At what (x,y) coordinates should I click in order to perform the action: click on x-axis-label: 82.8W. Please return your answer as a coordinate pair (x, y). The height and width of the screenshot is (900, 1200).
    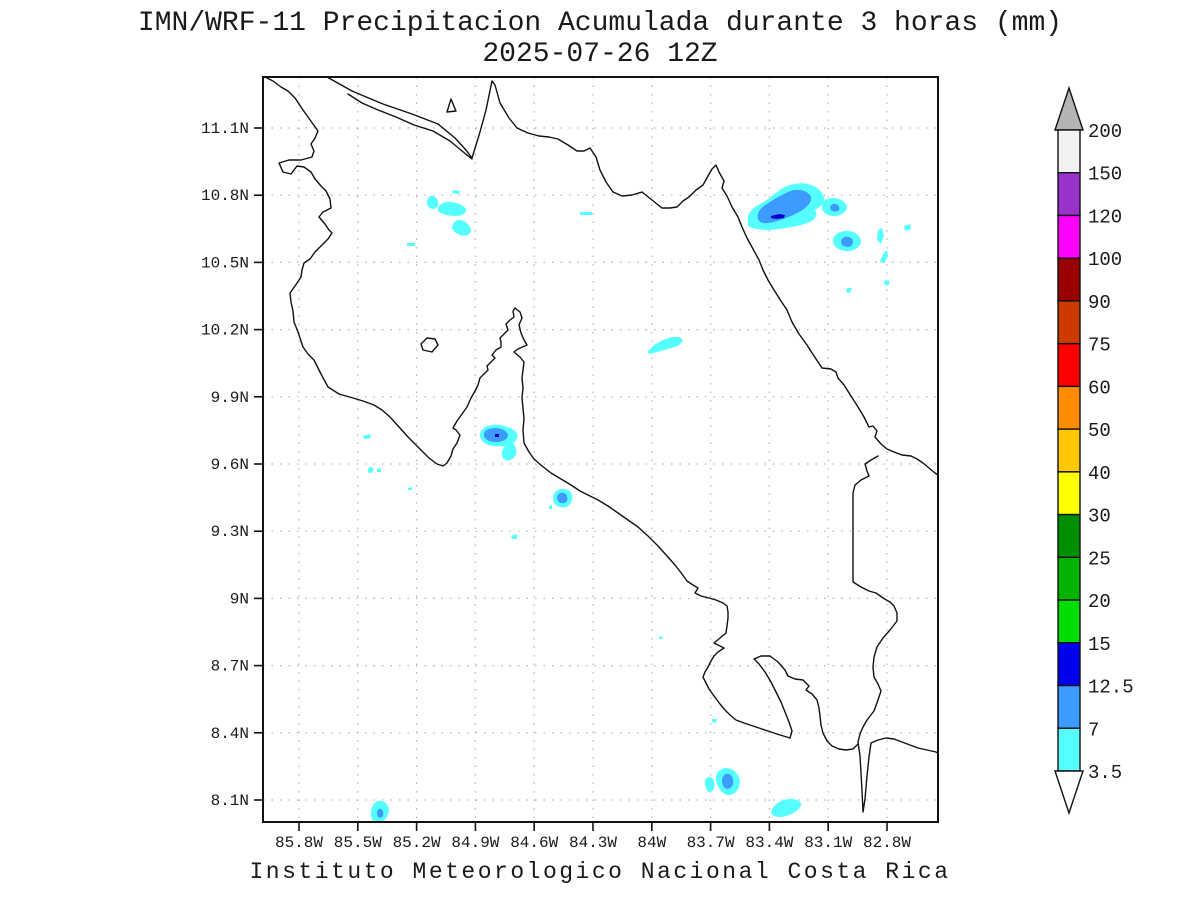
    Looking at the image, I should click on (887, 843).